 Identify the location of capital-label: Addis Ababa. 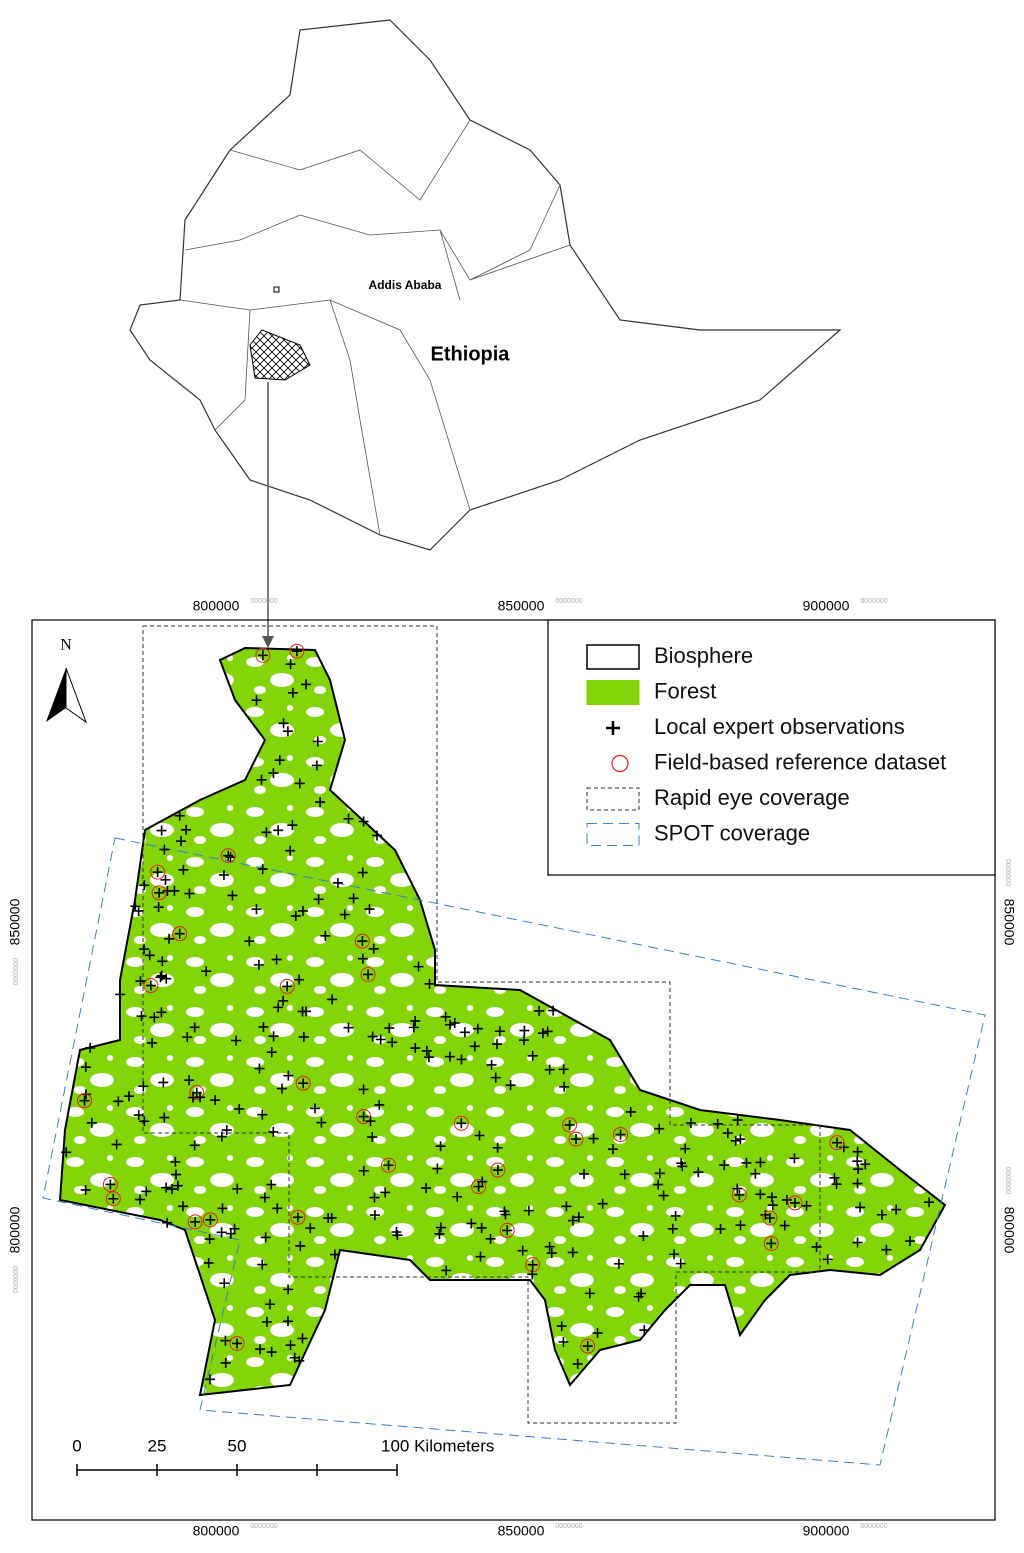
(405, 285).